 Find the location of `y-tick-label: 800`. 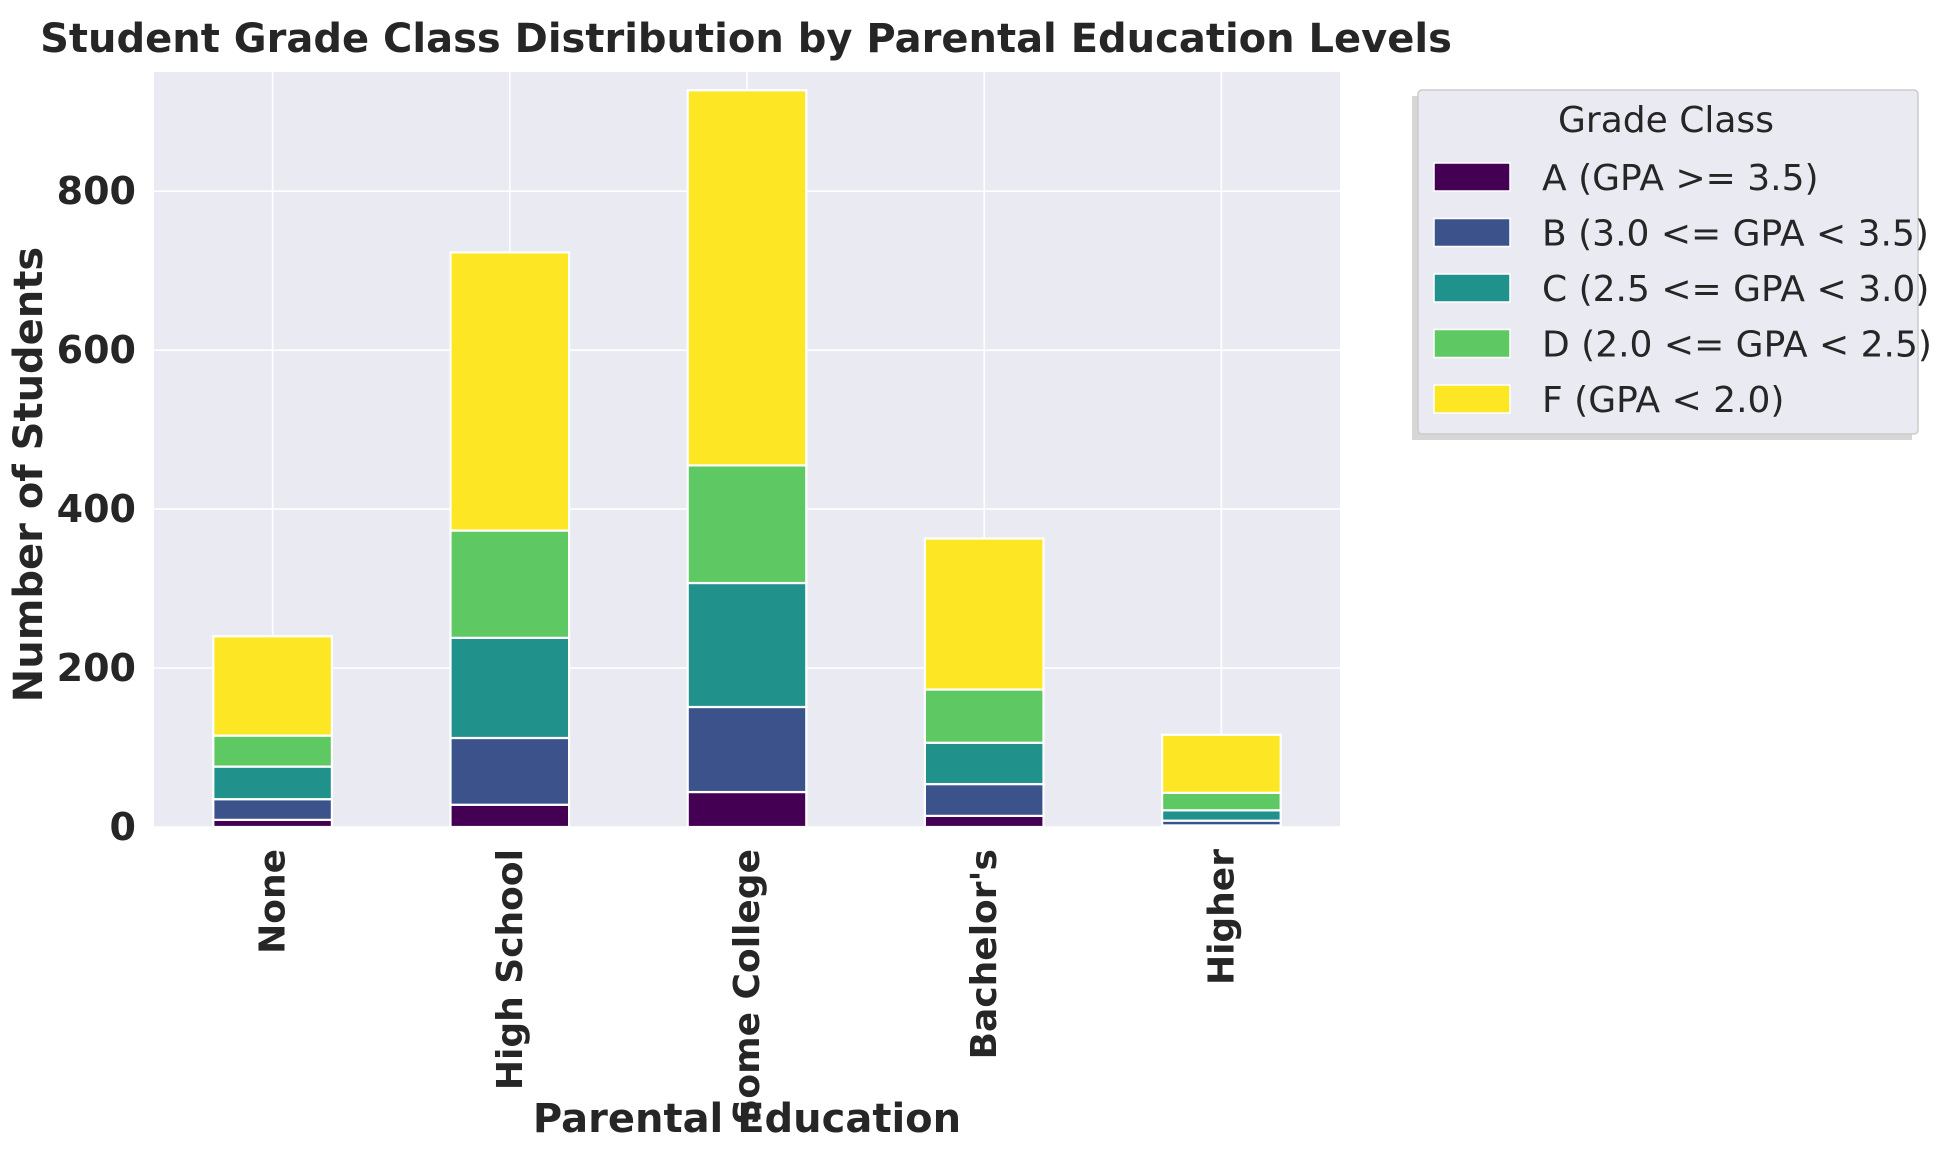

y-tick-label: 800 is located at coordinates (96, 191).